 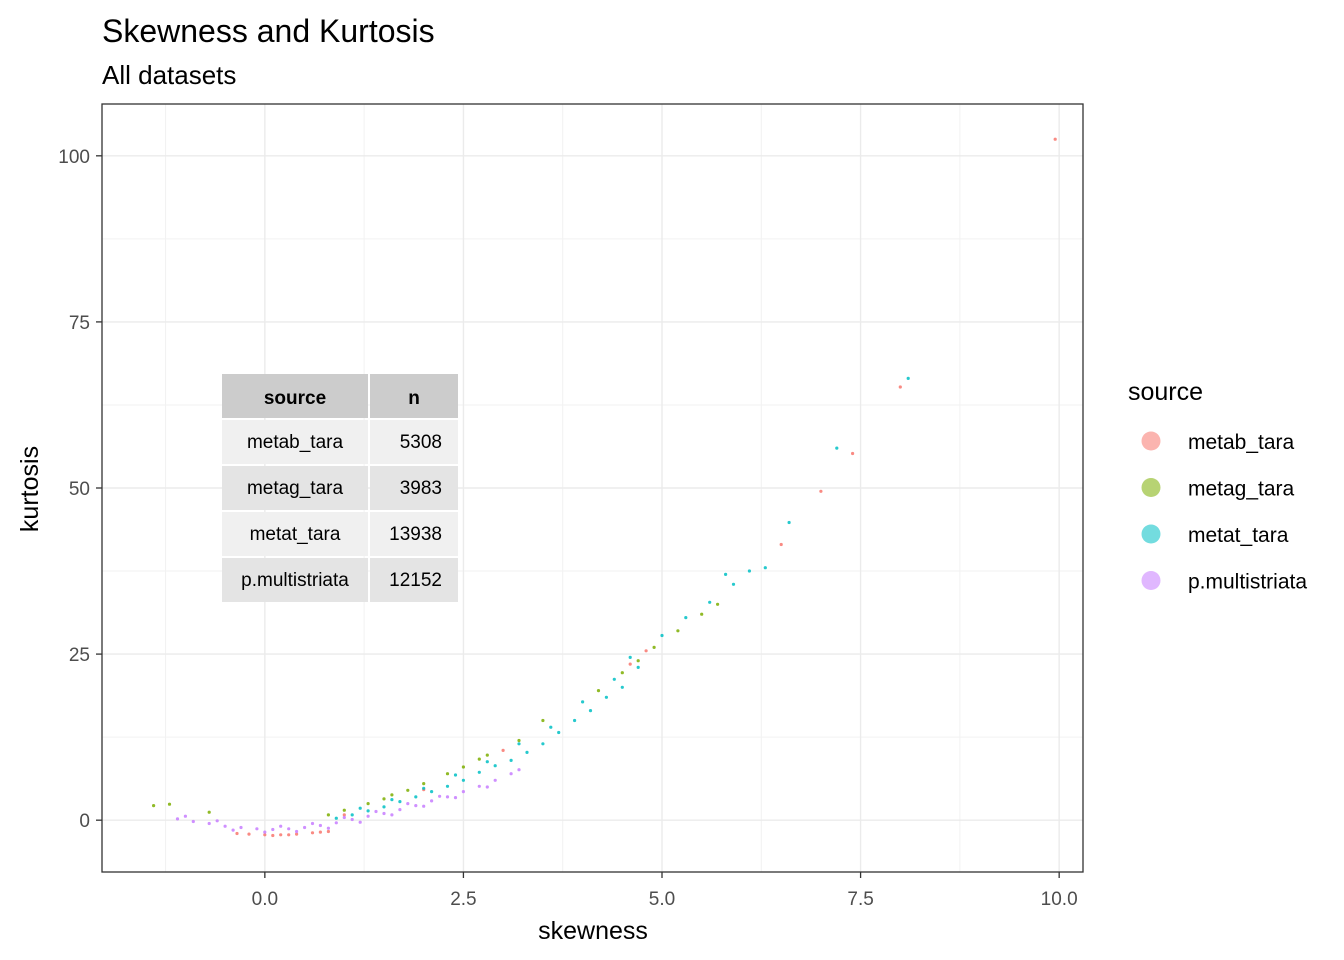 I want to click on legend-label: metag_tara, so click(x=1241, y=489).